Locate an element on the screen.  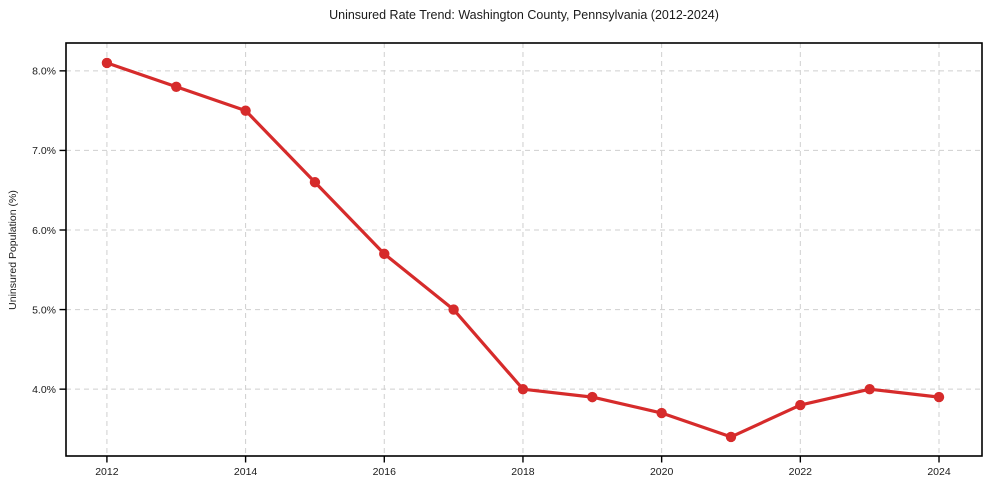
x-tick-label: 2024 is located at coordinates (939, 472).